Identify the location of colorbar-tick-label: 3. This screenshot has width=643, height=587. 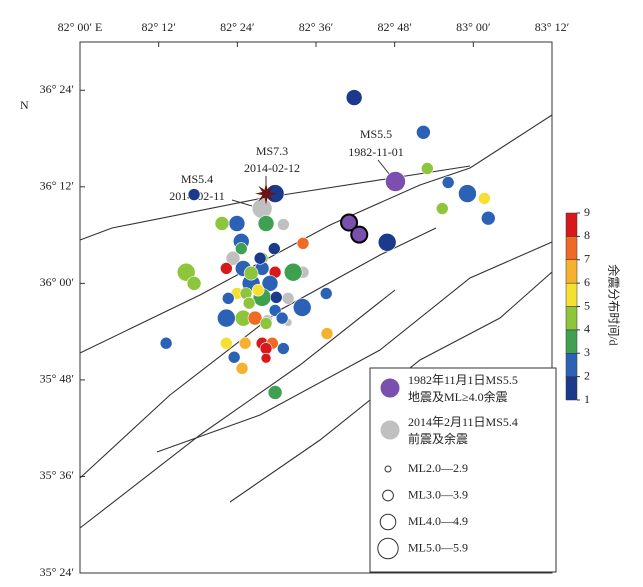
(587, 352).